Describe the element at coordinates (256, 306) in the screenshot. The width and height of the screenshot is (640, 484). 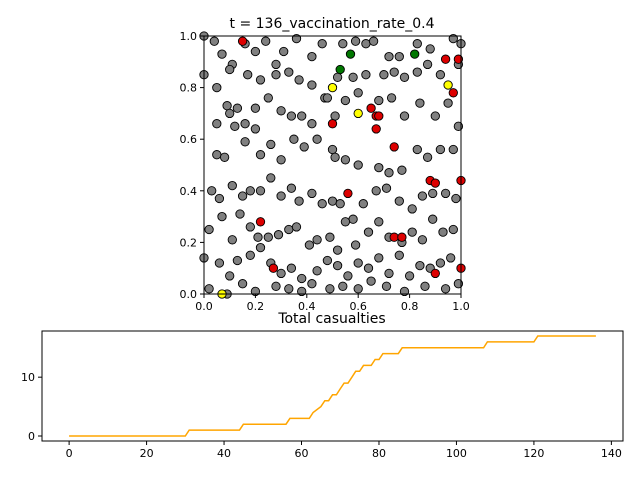
I see `x-tick-label: 0.2` at that location.